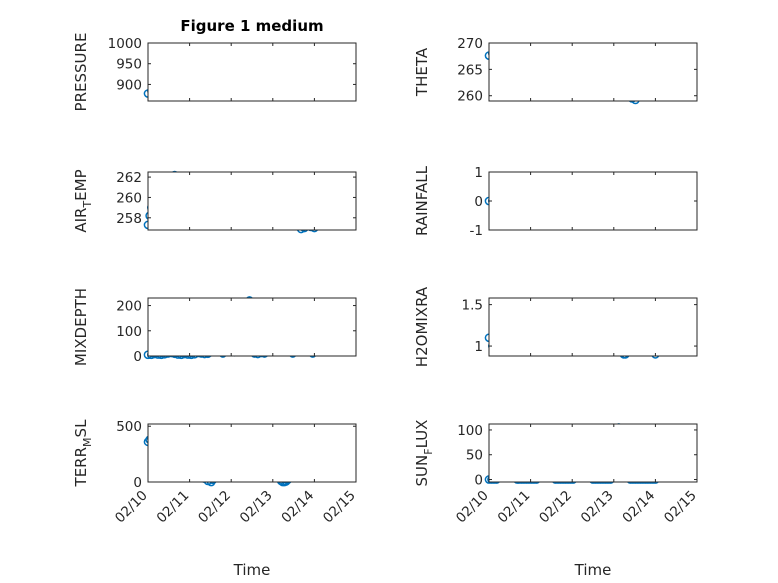 The image size is (778, 583). Describe the element at coordinates (470, 44) in the screenshot. I see `y-tick-label: 270` at that location.